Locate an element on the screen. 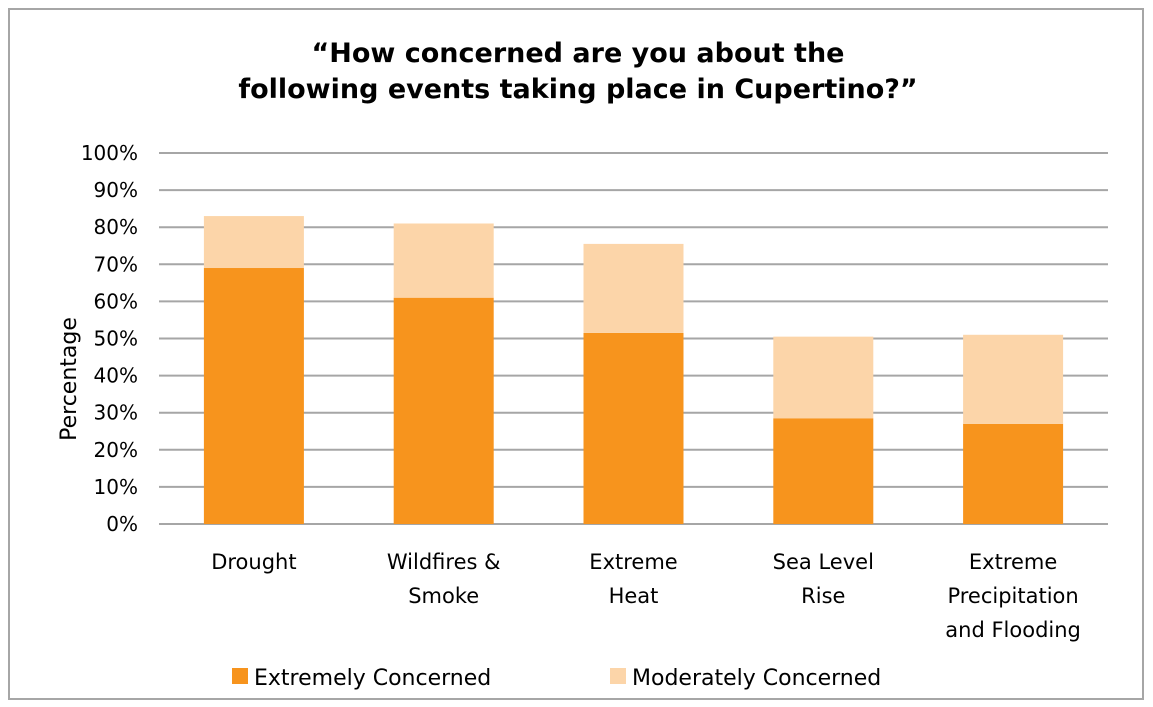  x-category-label: and Flooding is located at coordinates (1013, 630).